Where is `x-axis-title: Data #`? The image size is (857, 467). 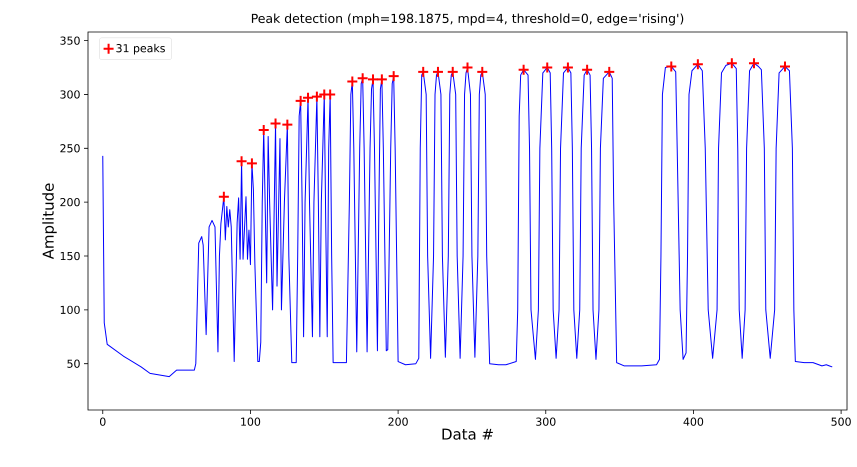
x-axis-title: Data # is located at coordinates (467, 434).